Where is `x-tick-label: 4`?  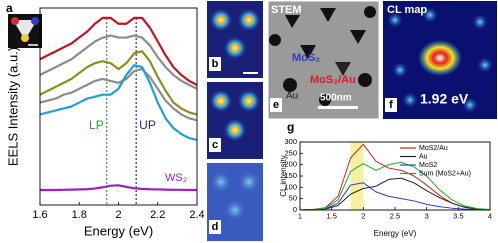 x-tick-label: 4 is located at coordinates (490, 216).